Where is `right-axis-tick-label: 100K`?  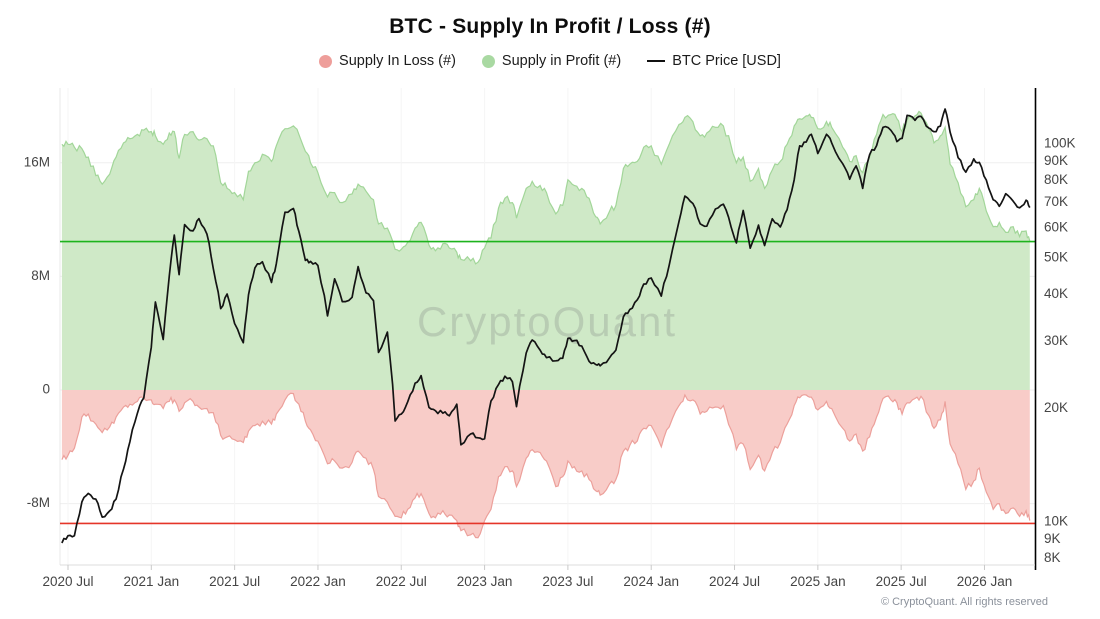 right-axis-tick-label: 100K is located at coordinates (1060, 143).